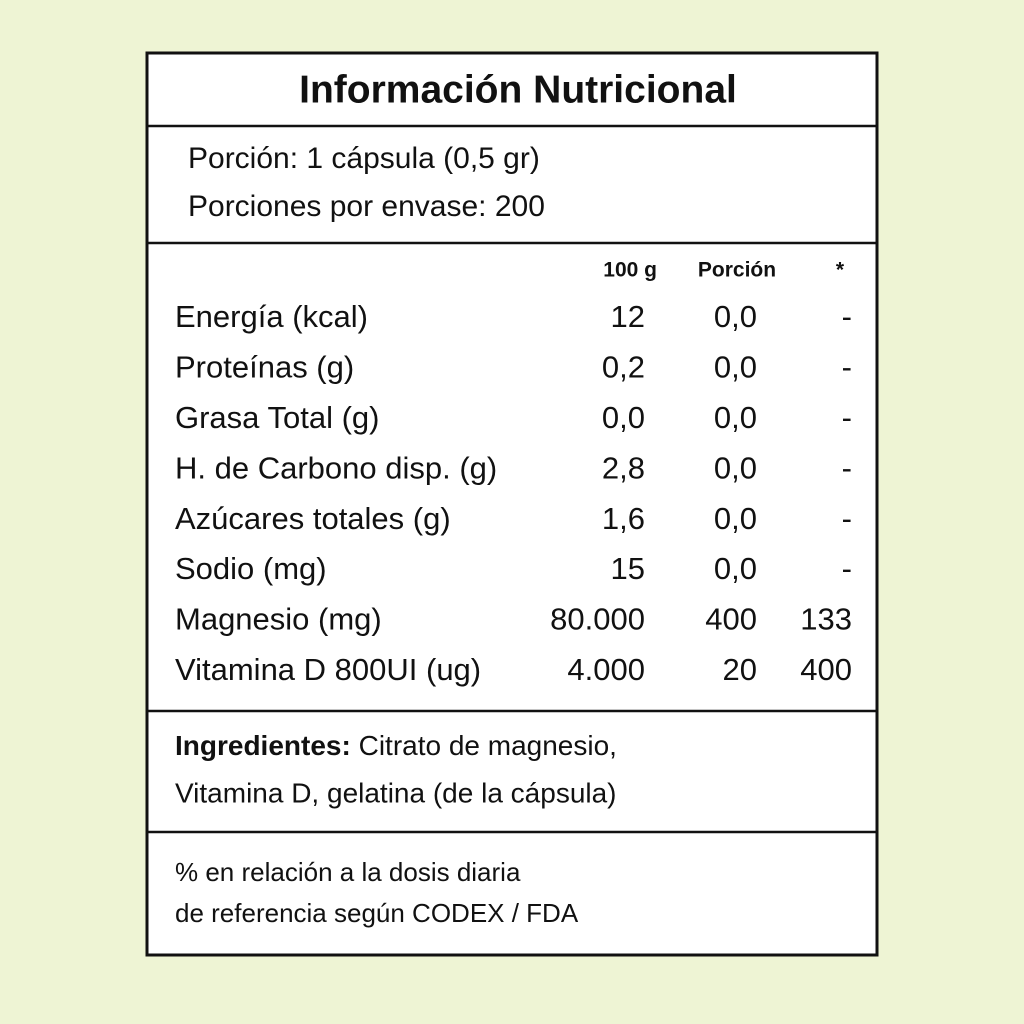 The image size is (1024, 1024). Describe the element at coordinates (348, 872) in the screenshot. I see `footnote-line: % en relación a la dosis diaria` at that location.